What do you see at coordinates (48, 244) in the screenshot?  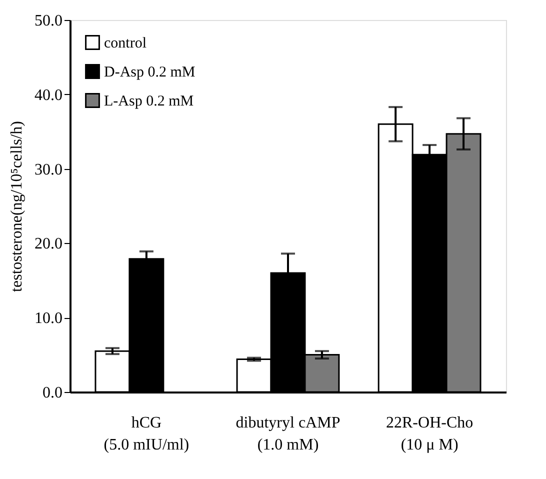 I see `y-tick-label: 20.0` at bounding box center [48, 244].